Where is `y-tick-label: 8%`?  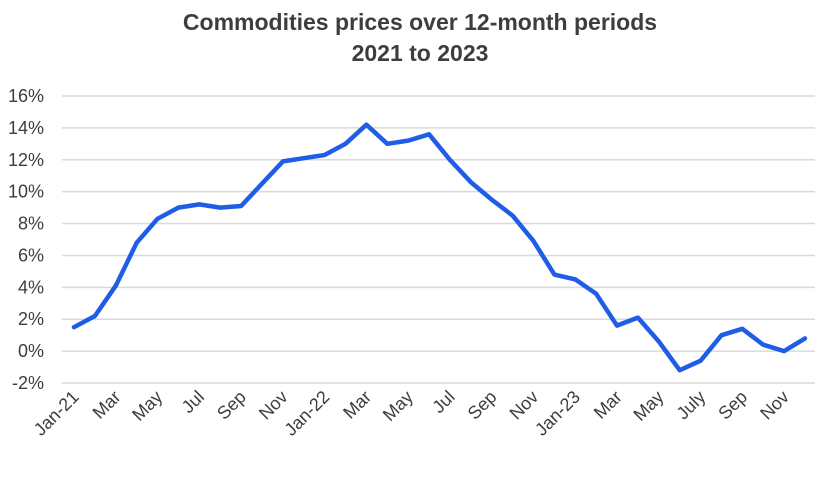 y-tick-label: 8% is located at coordinates (31, 224).